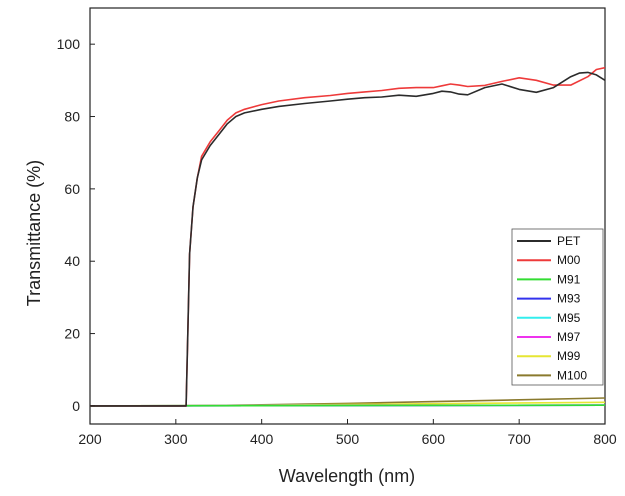  Describe the element at coordinates (569, 337) in the screenshot. I see `legend-label-m97: M97` at that location.